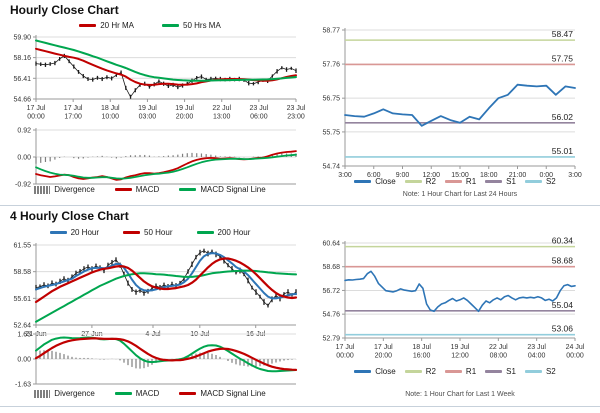 This screenshot has height=413, width=600. I want to click on svg-text: 57.76, so click(331, 65).